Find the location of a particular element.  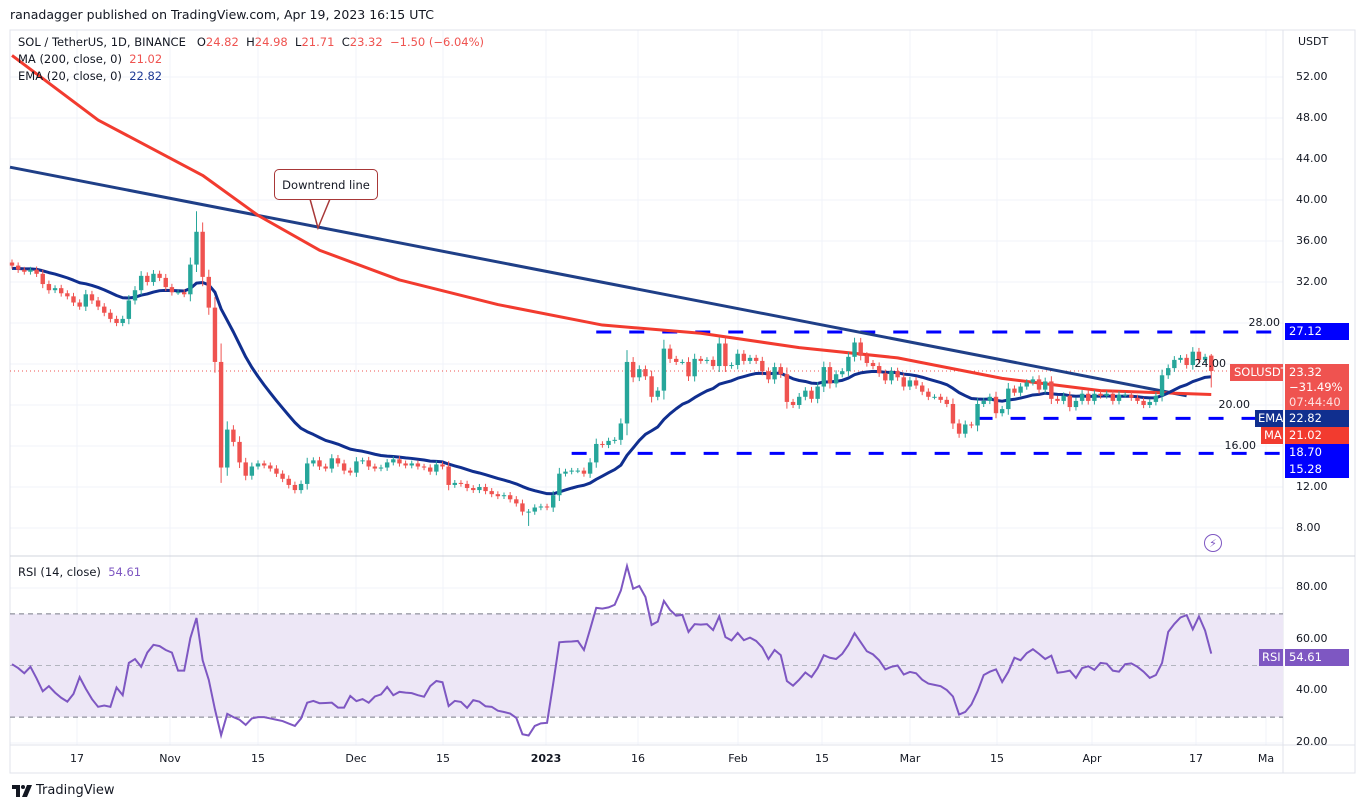

rsi-legend: RSI (14, close) 54.61 is located at coordinates (79, 572).